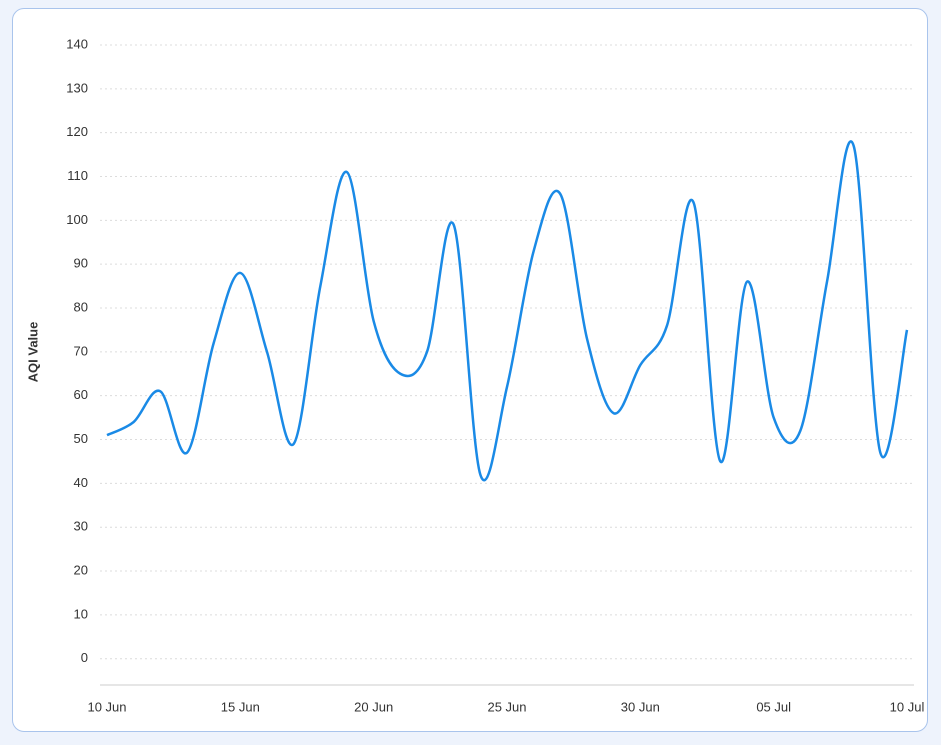  Describe the element at coordinates (81, 482) in the screenshot. I see `y-tick-label: 40` at that location.